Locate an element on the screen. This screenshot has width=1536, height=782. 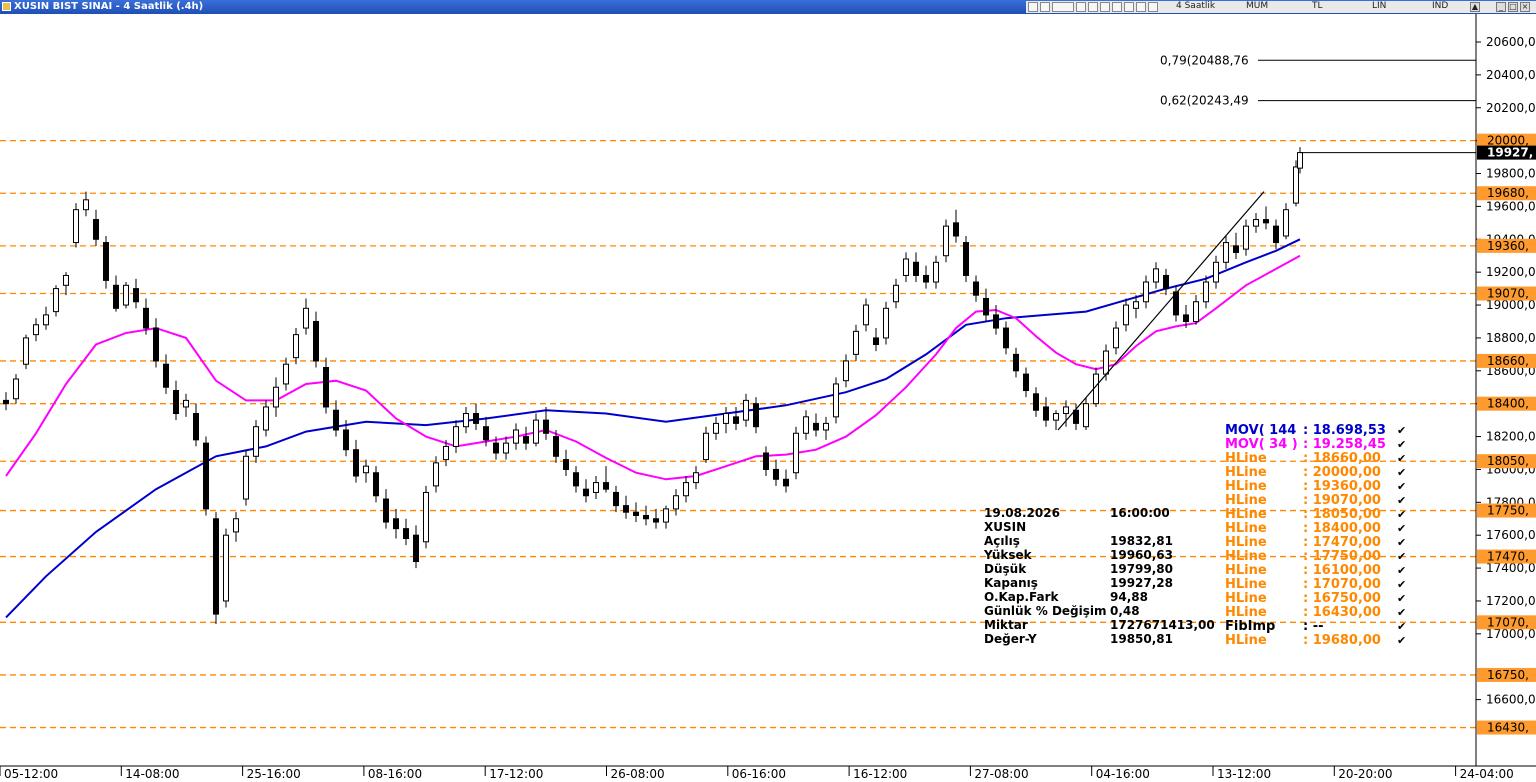
hline-label-2: 19360, is located at coordinates (1508, 246).